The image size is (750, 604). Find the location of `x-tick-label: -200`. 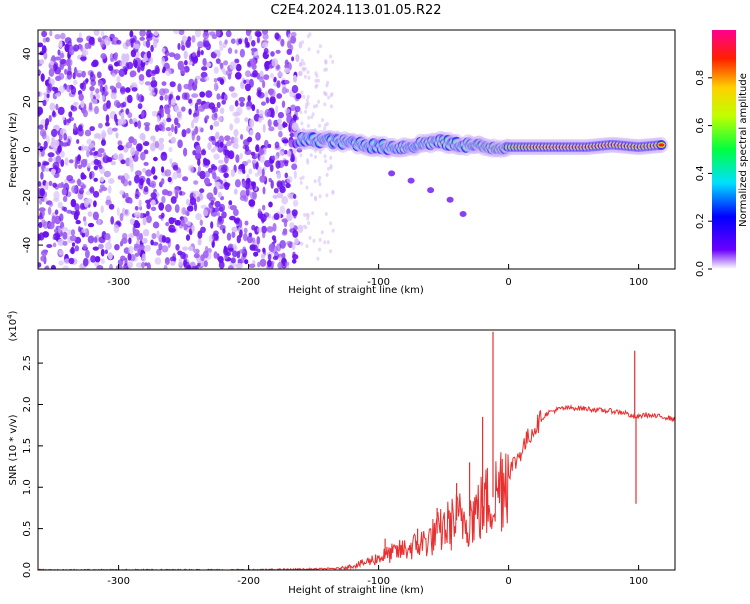

x-tick-label: -200 is located at coordinates (248, 581).